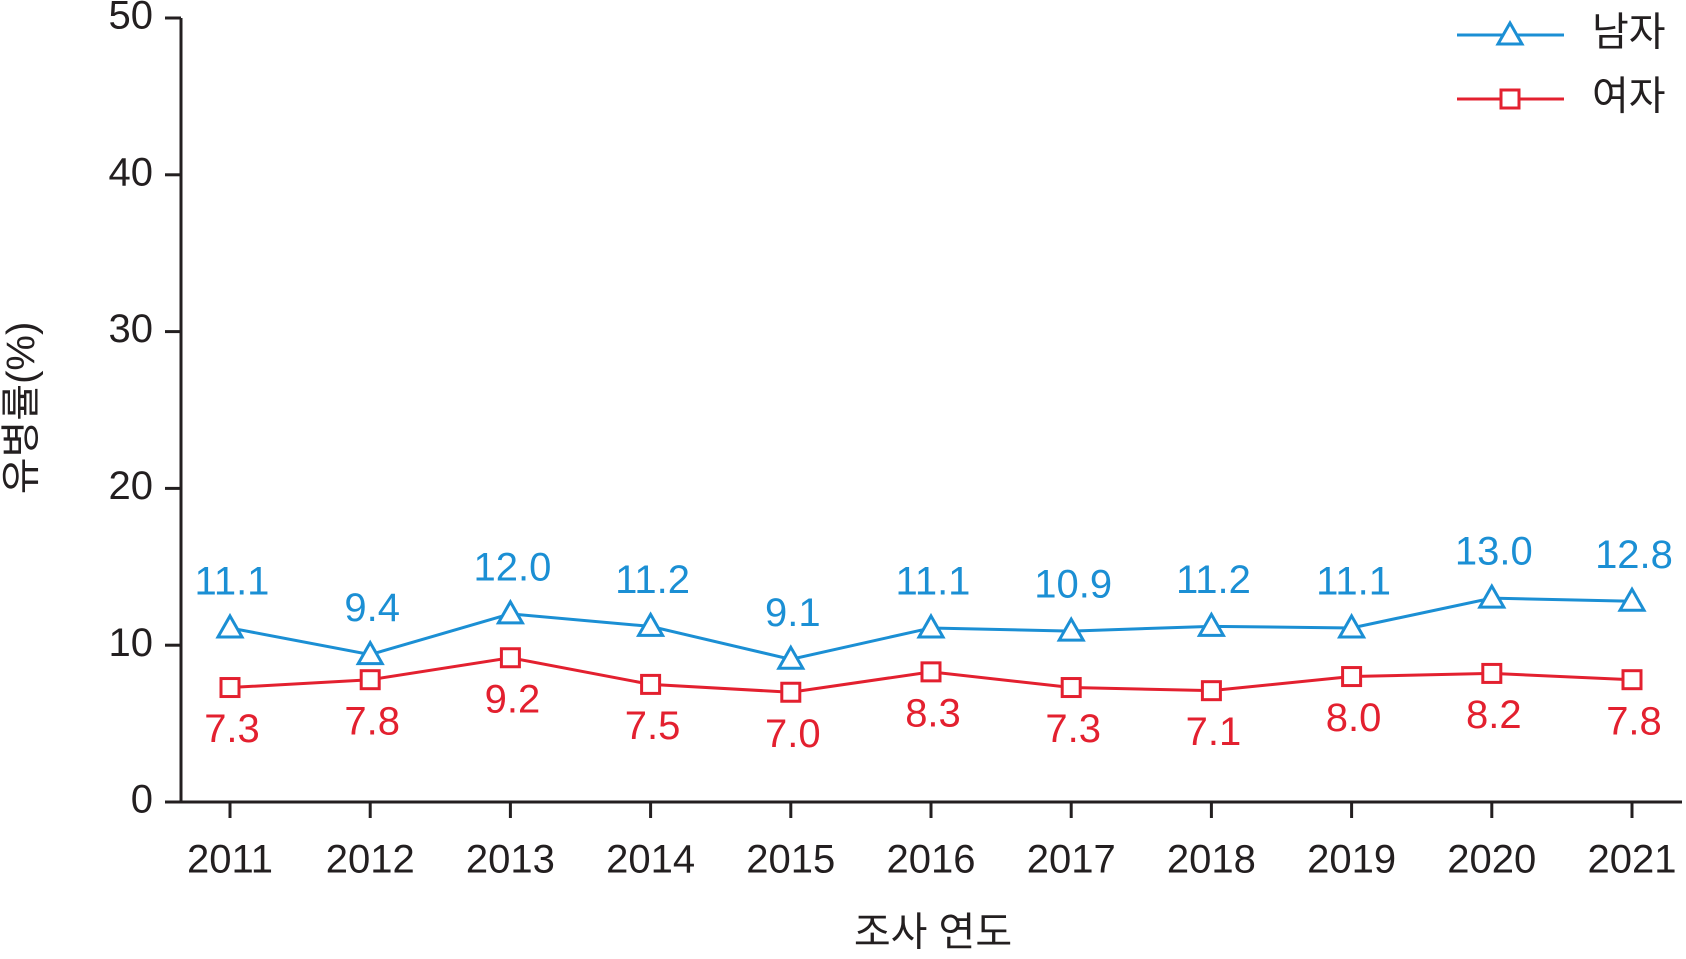 This screenshot has height=959, width=1686. What do you see at coordinates (650, 860) in the screenshot?
I see `x-tick-label: 2014` at bounding box center [650, 860].